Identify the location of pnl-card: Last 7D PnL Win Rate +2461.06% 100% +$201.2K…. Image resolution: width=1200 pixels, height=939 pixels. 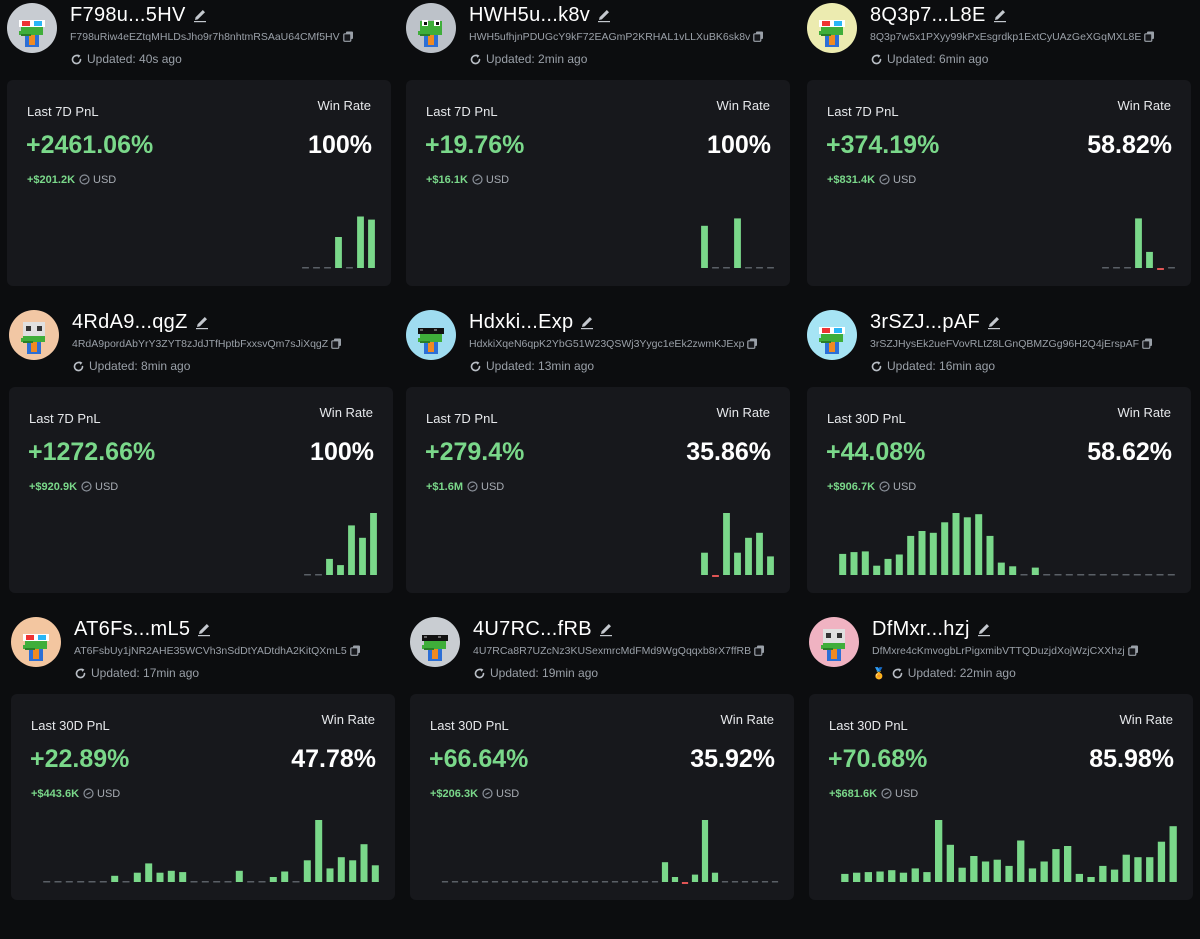
(199, 183).